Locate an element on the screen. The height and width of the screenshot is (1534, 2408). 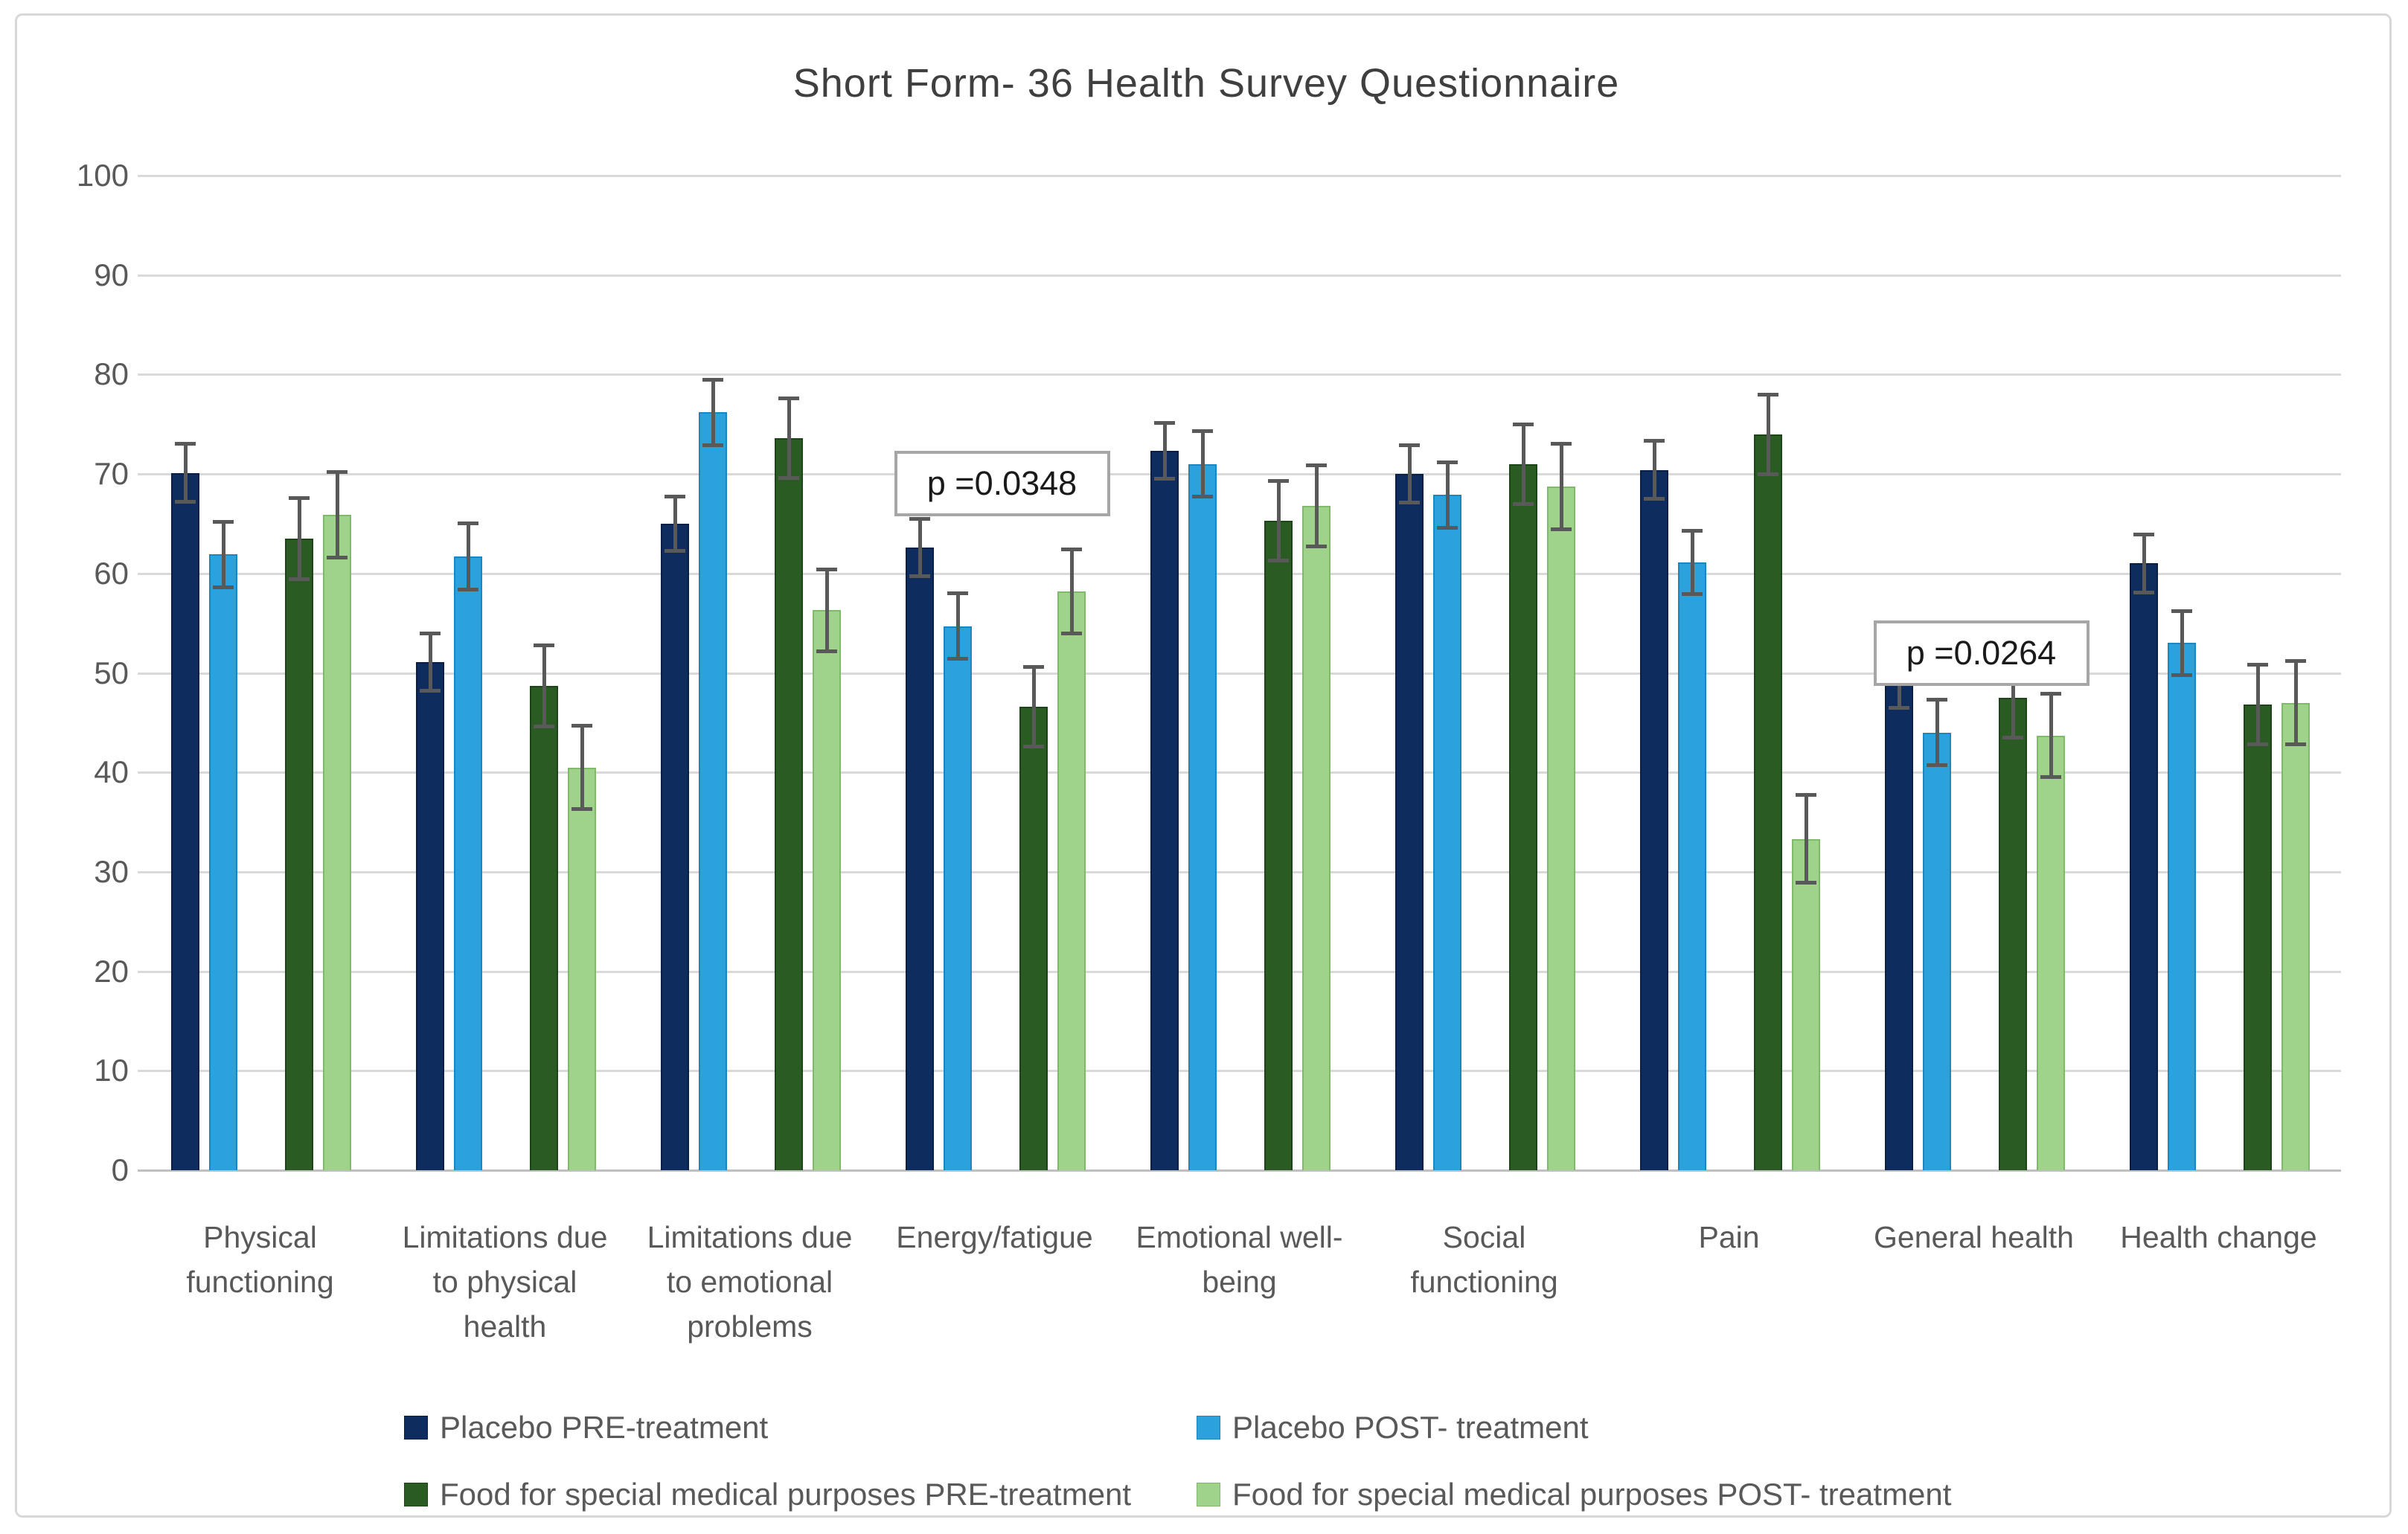
bar-series4-cat4 is located at coordinates (1071, 880).